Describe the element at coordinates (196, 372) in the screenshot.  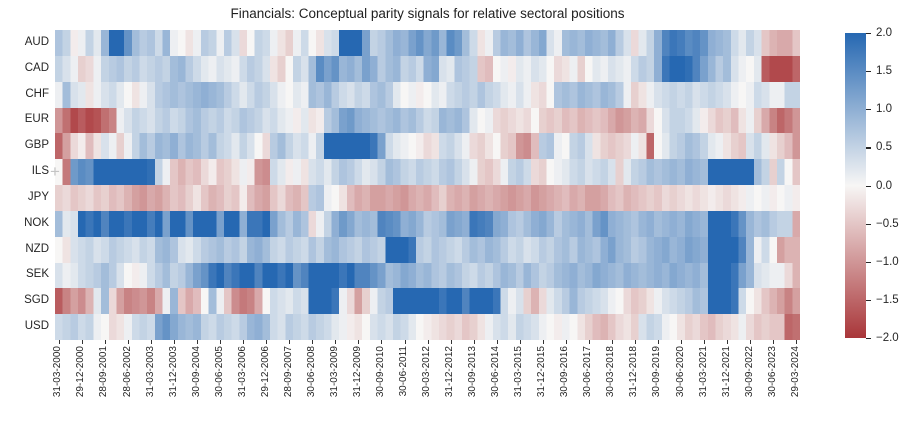
I see `x-tick-label: 30-09-2004` at that location.